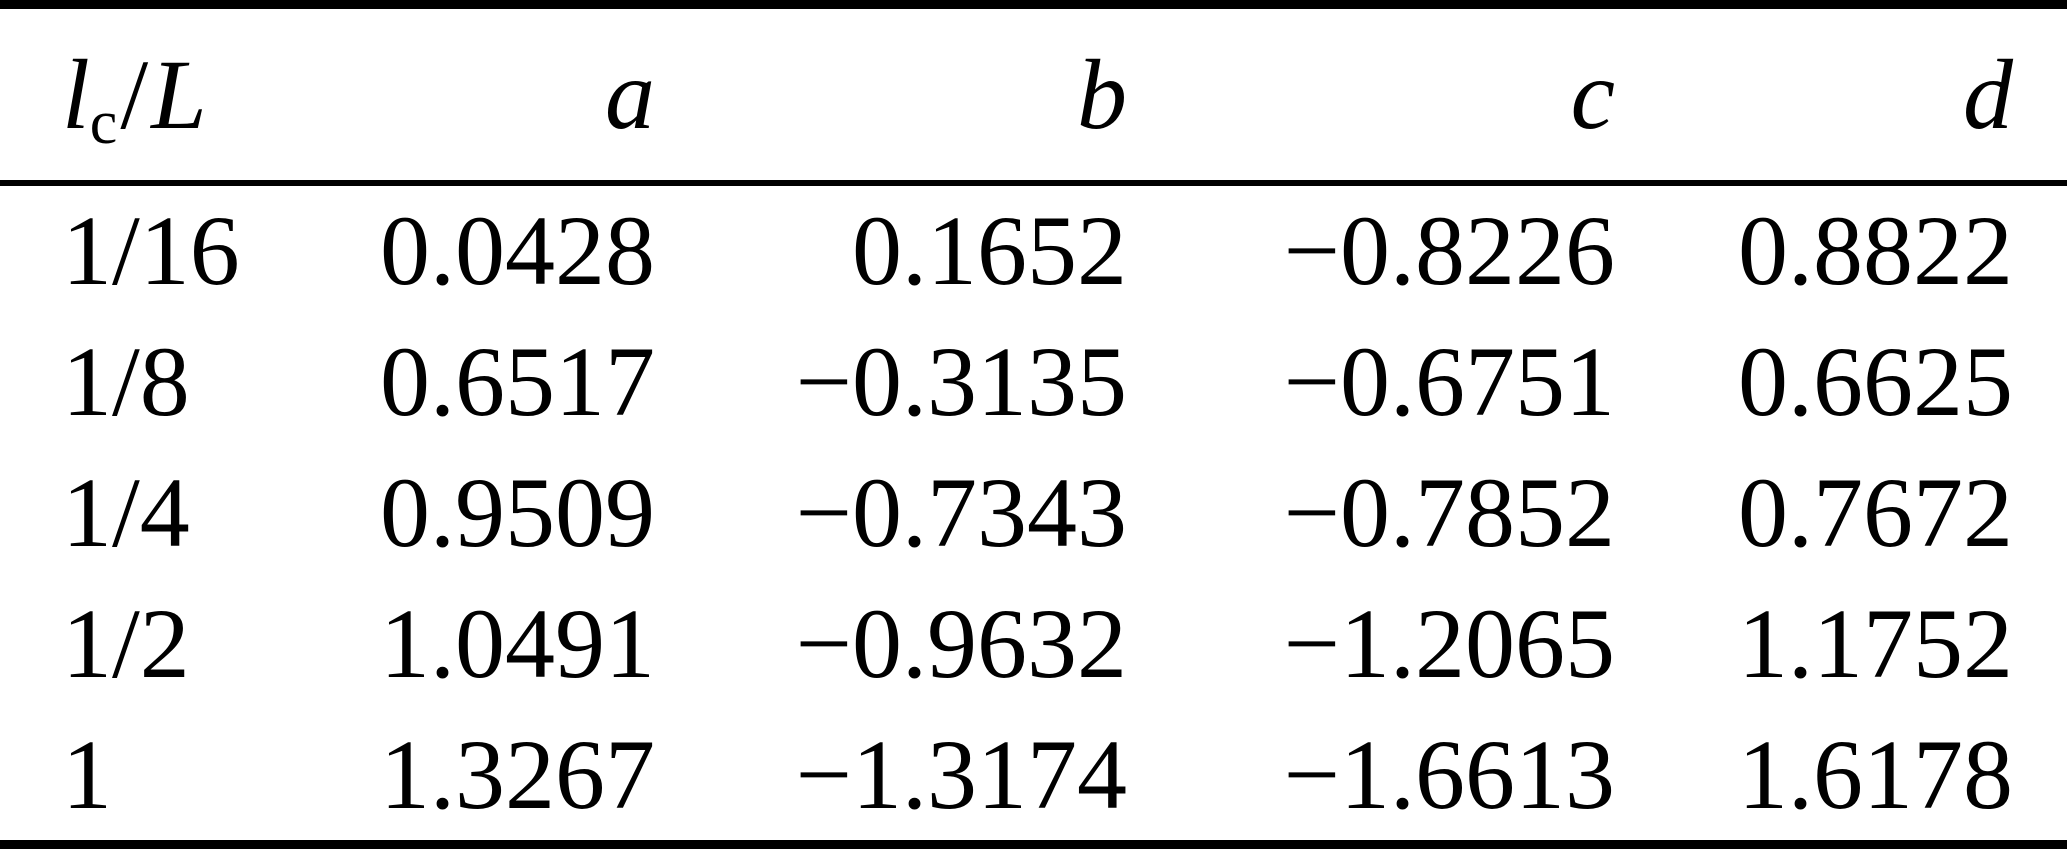 This screenshot has width=2067, height=849. Describe the element at coordinates (517, 251) in the screenshot. I see `cell-a: 0.0428` at that location.